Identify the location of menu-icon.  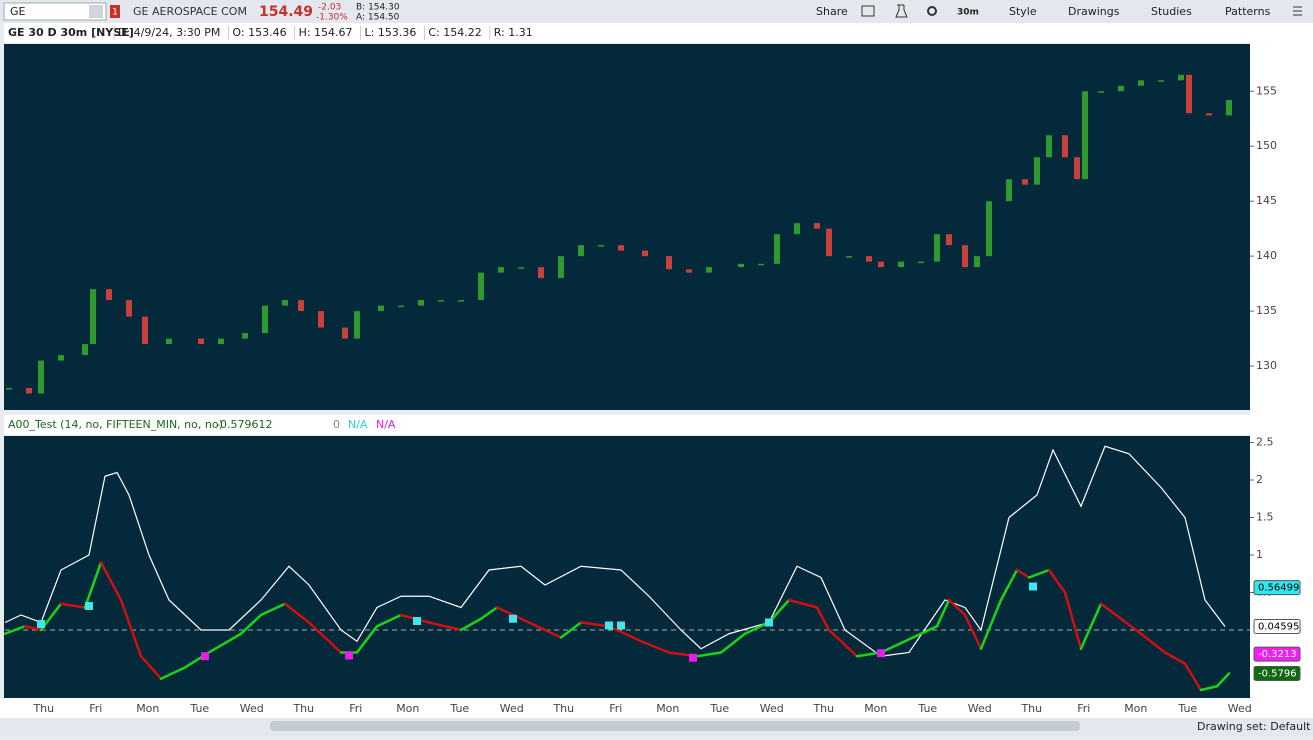
(1297, 11).